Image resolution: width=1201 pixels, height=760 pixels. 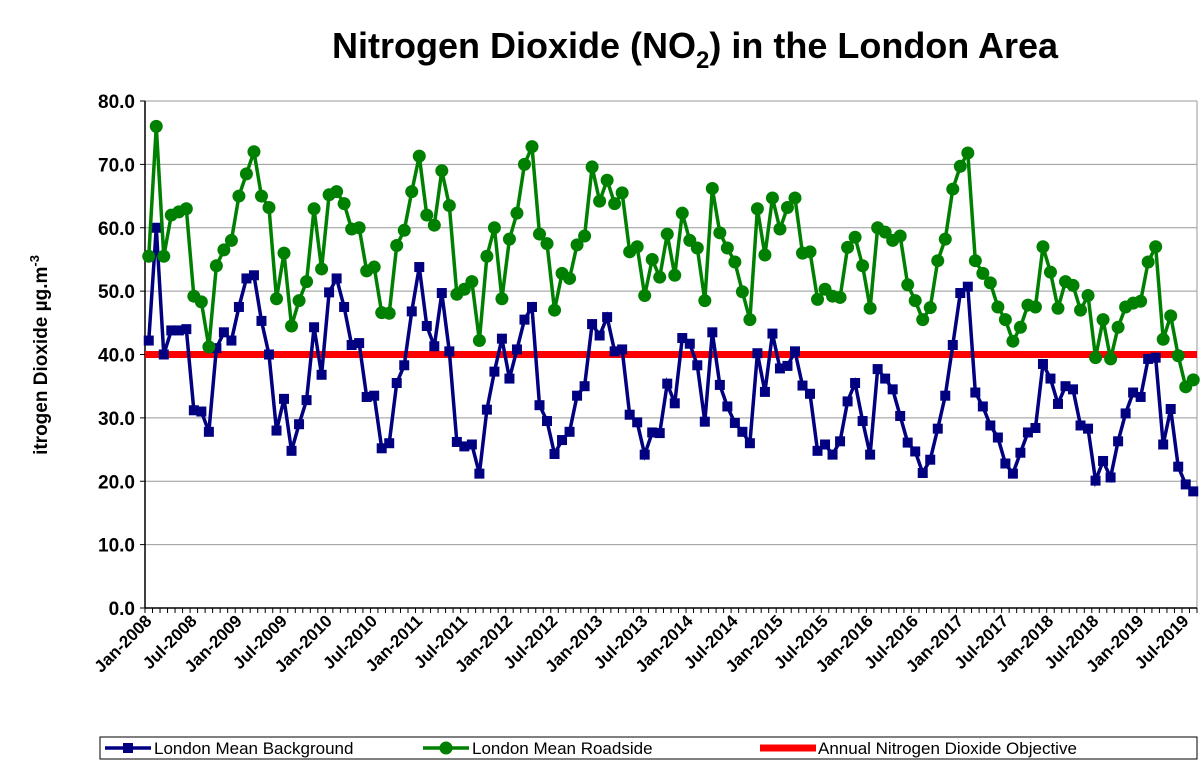 What do you see at coordinates (39, 355) in the screenshot?
I see `y-axis-label: itrogen Dioxide µg.m-3` at bounding box center [39, 355].